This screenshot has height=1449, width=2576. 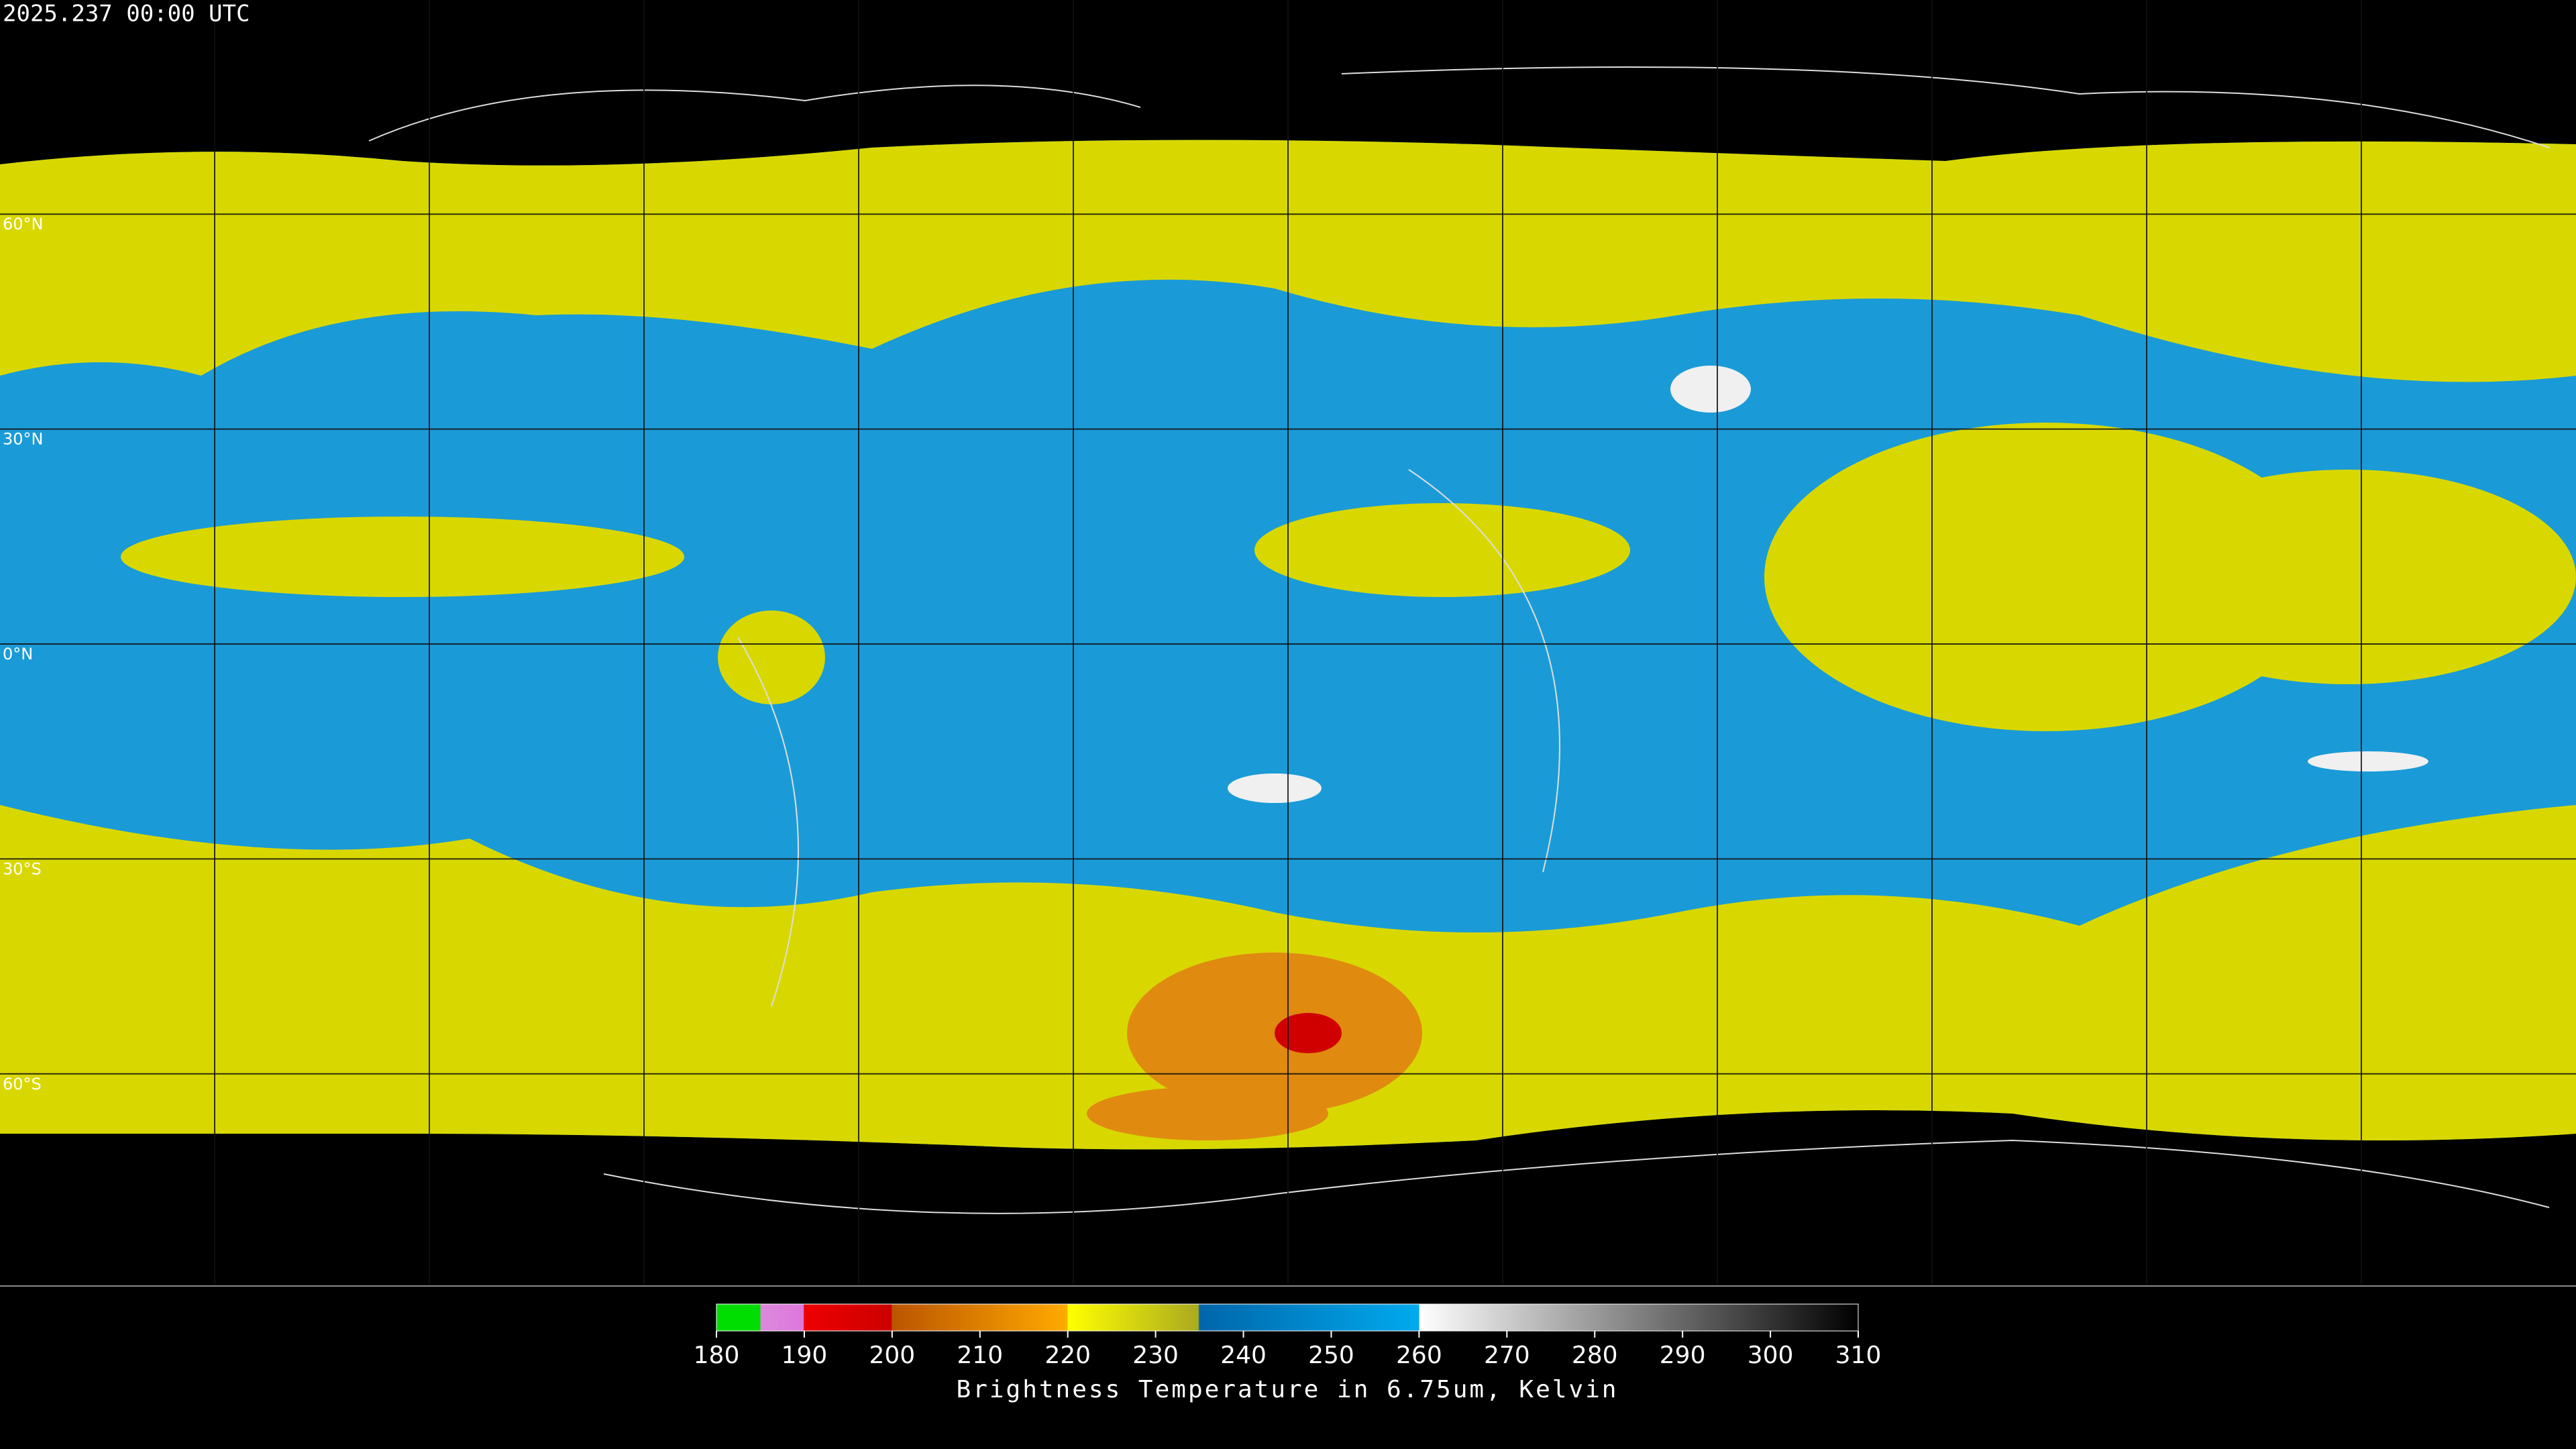 What do you see at coordinates (1683, 1355) in the screenshot?
I see `colorbar-tick-label: 290` at bounding box center [1683, 1355].